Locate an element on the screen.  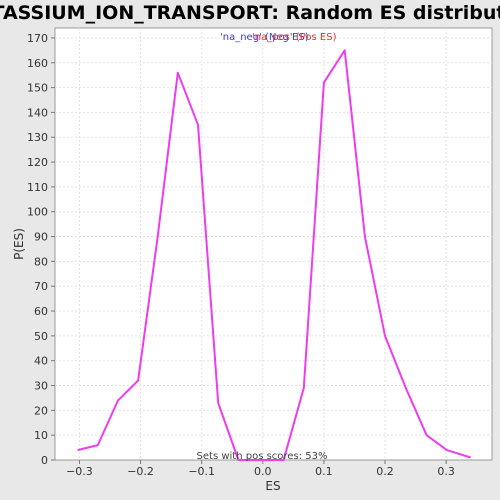
y-tick-label: 90 is located at coordinates (41, 237).